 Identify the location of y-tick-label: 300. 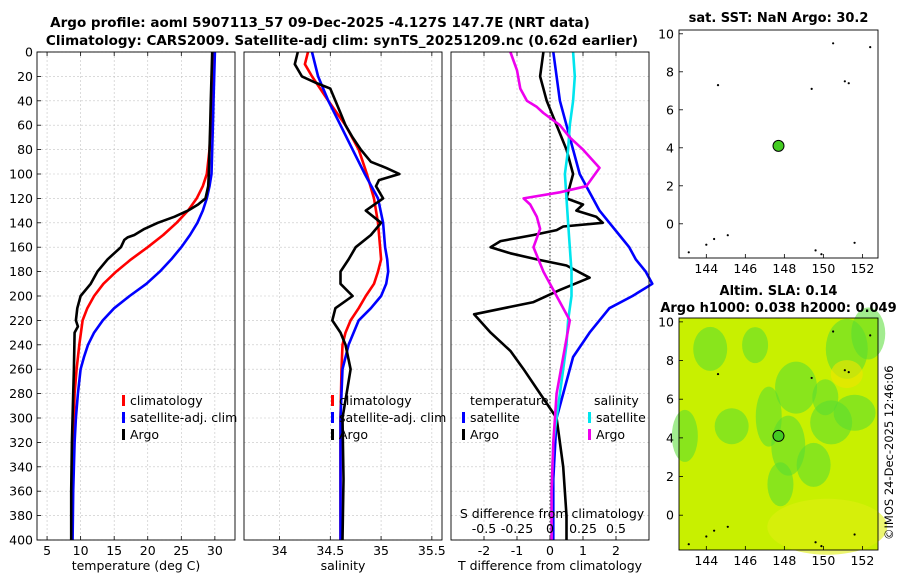
(21, 418).